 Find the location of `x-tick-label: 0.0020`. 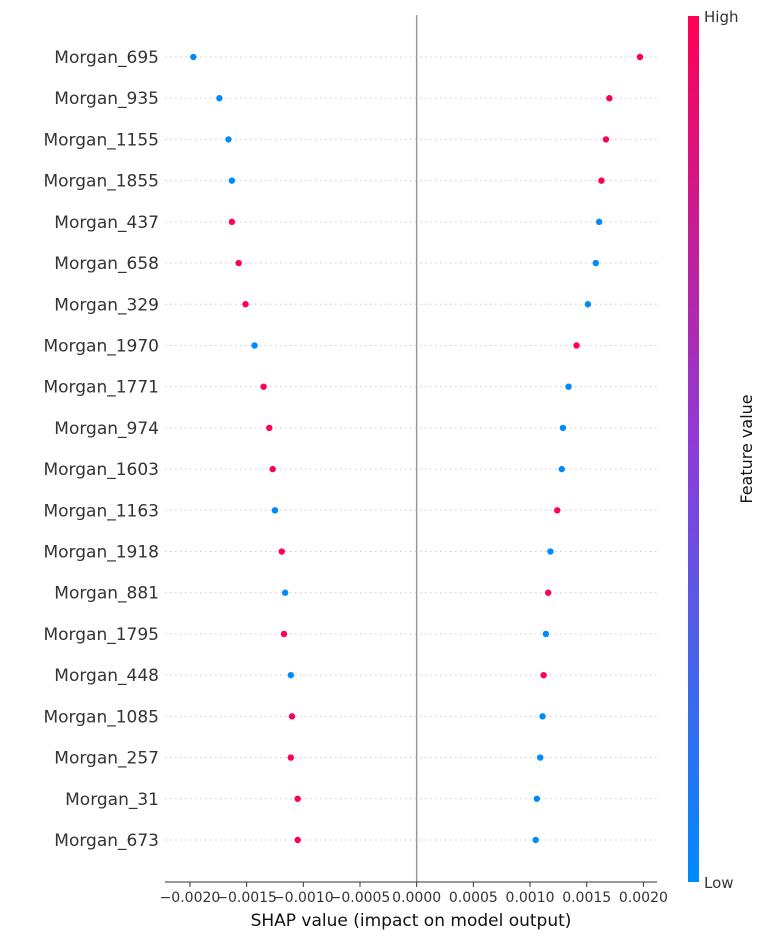

x-tick-label: 0.0020 is located at coordinates (643, 898).